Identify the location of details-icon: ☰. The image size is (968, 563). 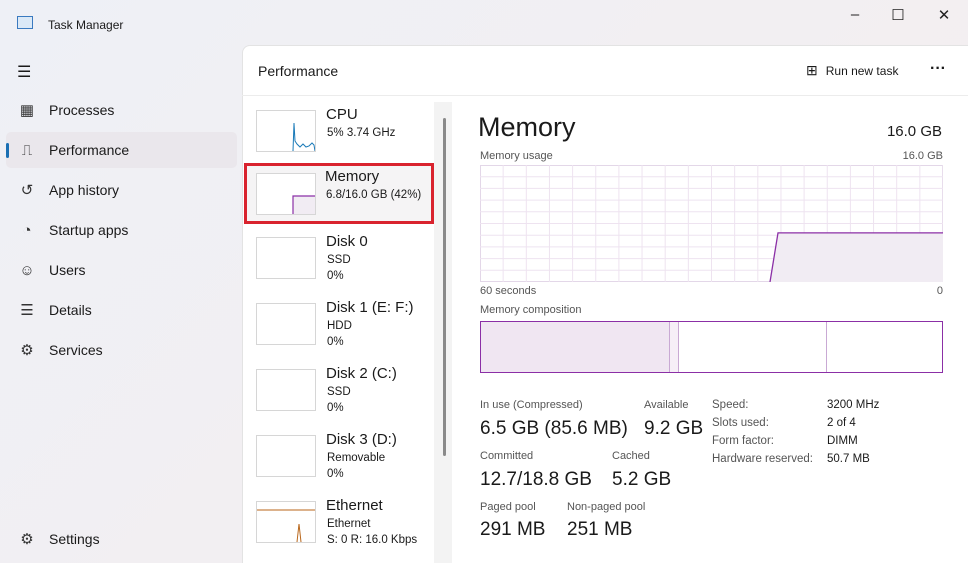
(27, 310).